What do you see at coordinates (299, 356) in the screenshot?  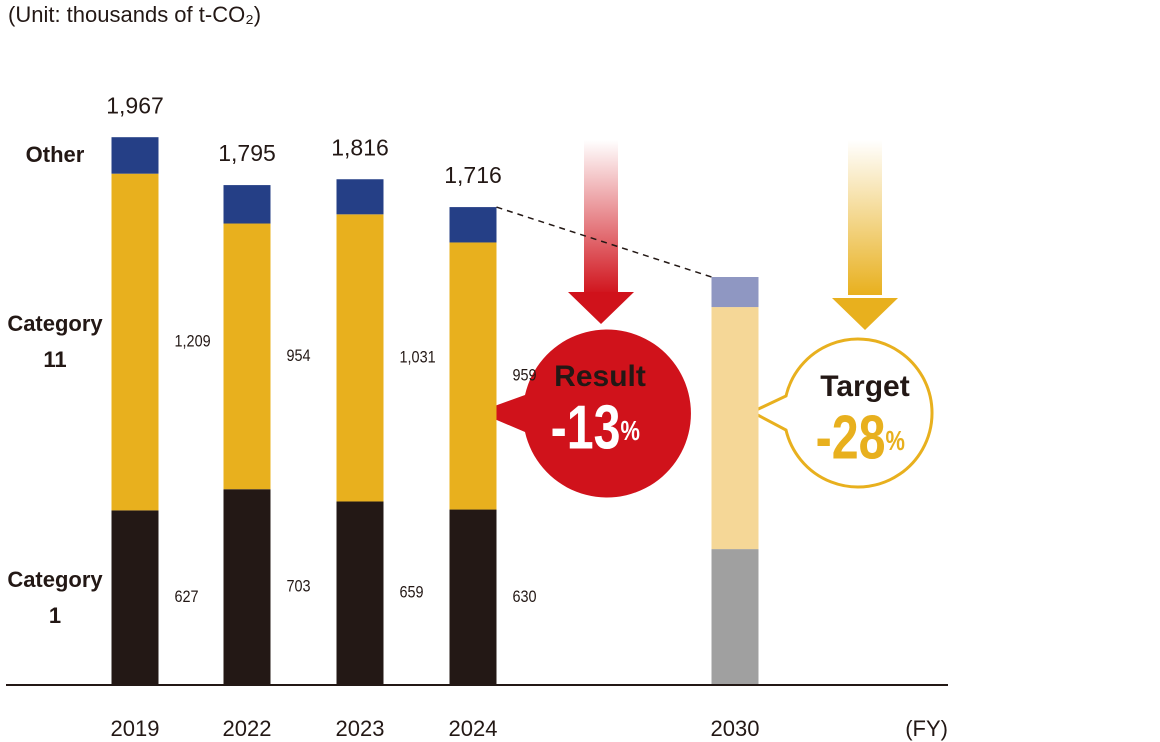 I see `value-label: 954` at bounding box center [299, 356].